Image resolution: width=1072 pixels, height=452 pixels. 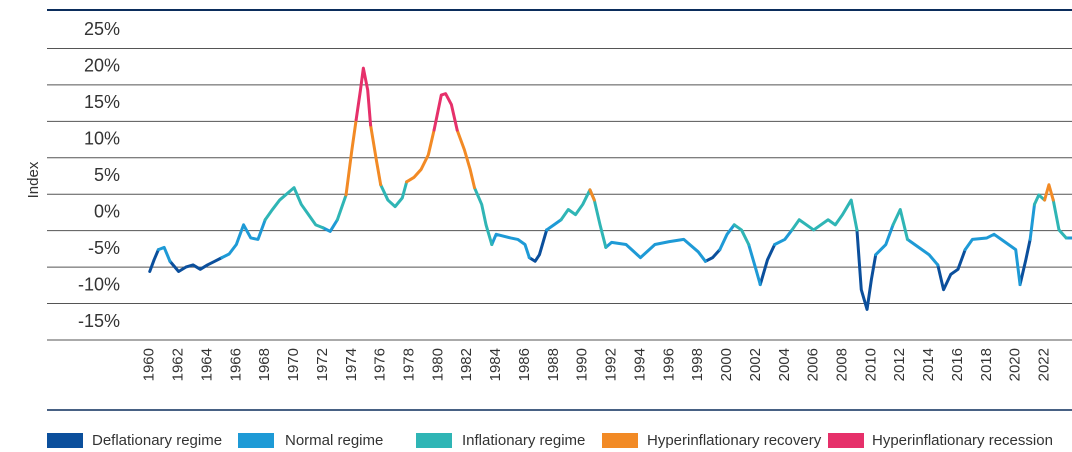 I want to click on x-tick-label: 1960, so click(x=149, y=364).